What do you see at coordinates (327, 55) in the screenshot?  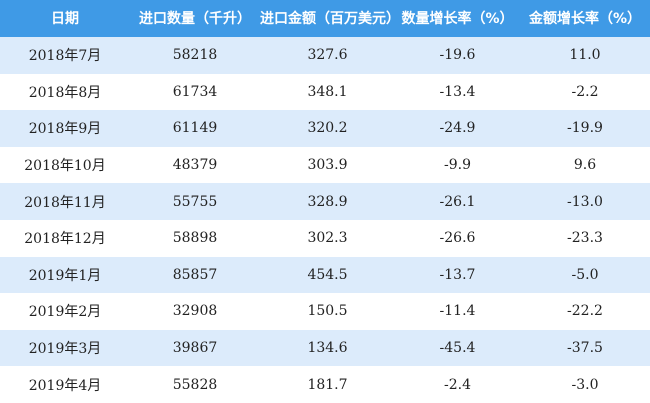 I see `cell-amount: 327.6` at bounding box center [327, 55].